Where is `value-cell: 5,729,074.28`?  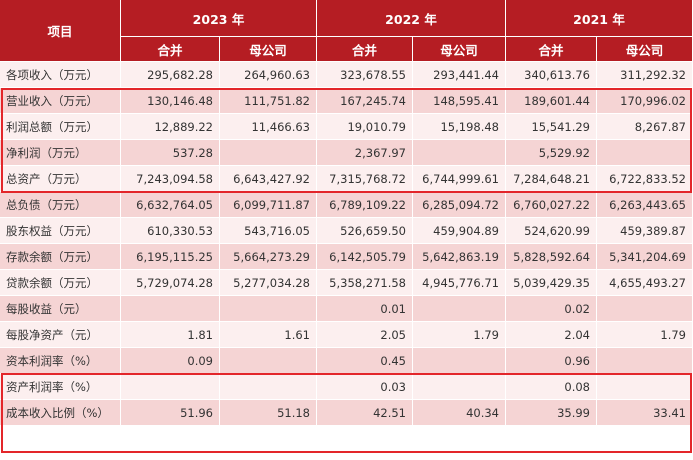
value-cell: 5,729,074.28 is located at coordinates (170, 283).